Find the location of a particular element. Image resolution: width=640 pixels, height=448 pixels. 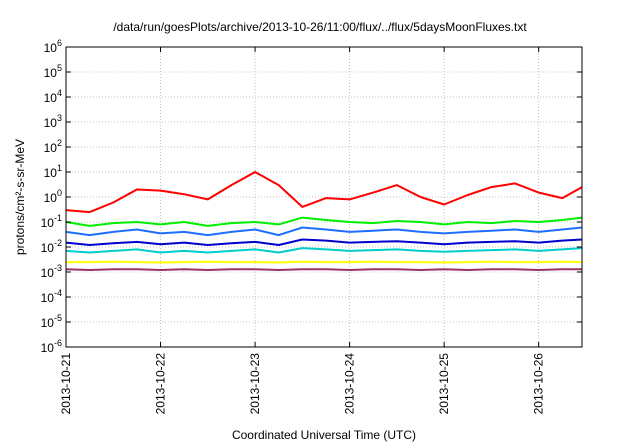

y-tick-label: 10⁻² is located at coordinates (51, 246).